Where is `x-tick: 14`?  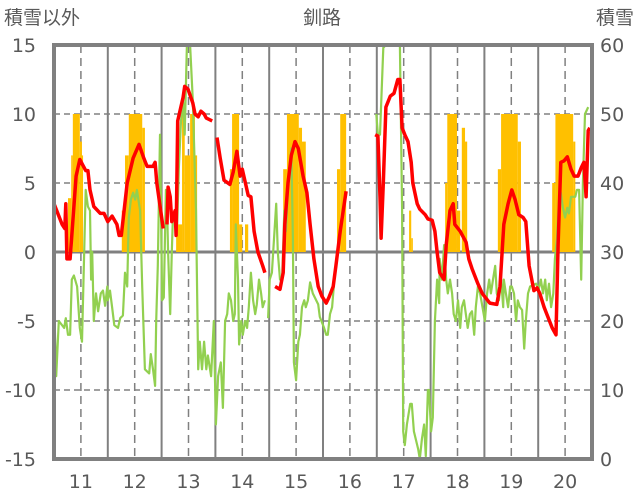
x-tick: 14 is located at coordinates (242, 482).